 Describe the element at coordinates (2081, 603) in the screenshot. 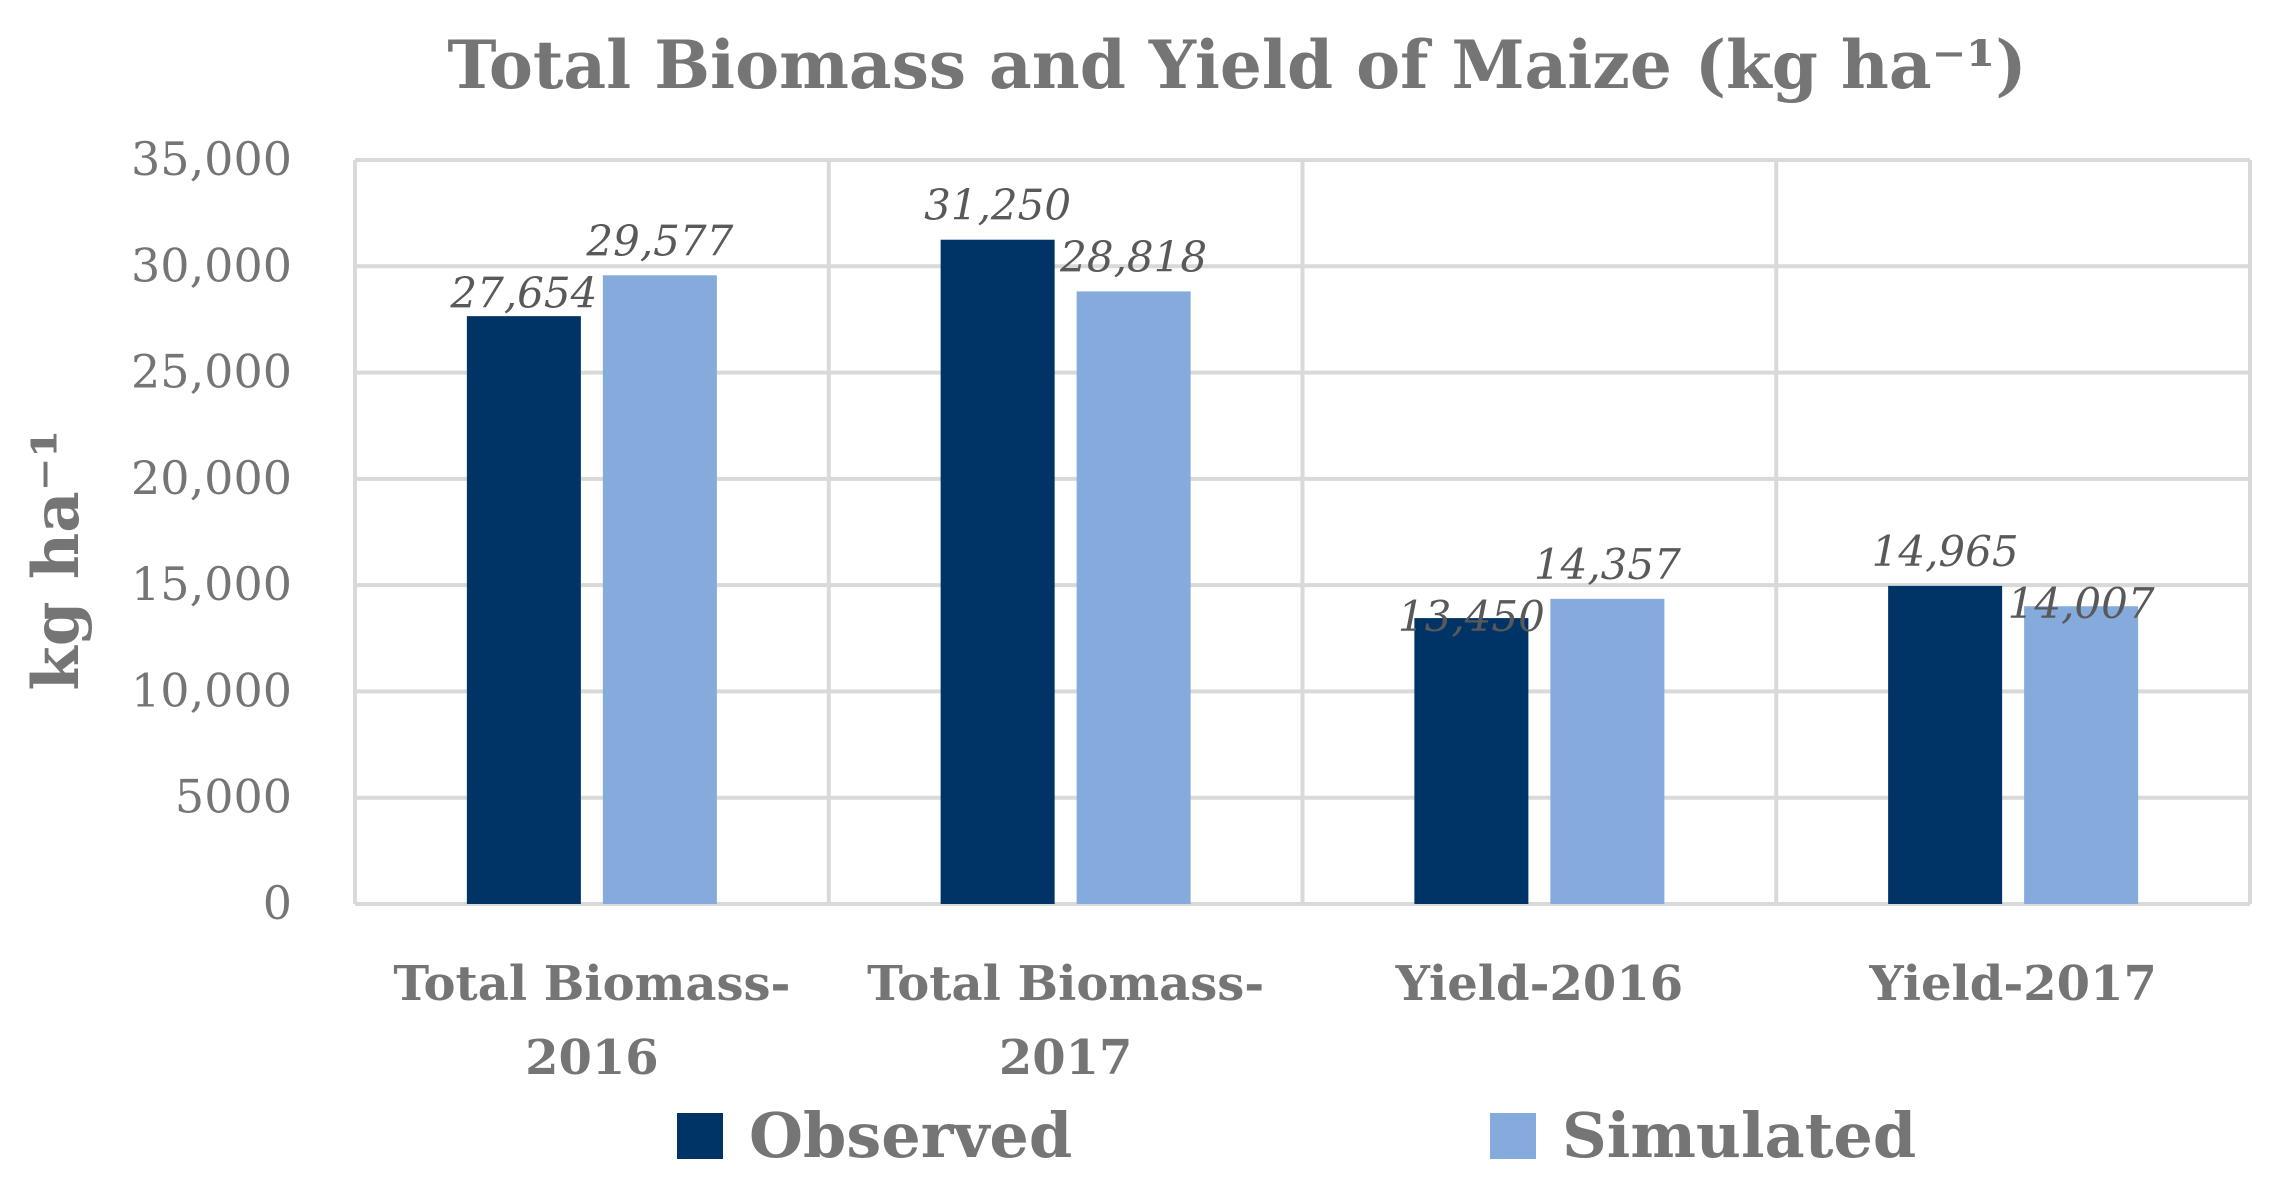

I see `data-label-simulated: 14,007` at that location.